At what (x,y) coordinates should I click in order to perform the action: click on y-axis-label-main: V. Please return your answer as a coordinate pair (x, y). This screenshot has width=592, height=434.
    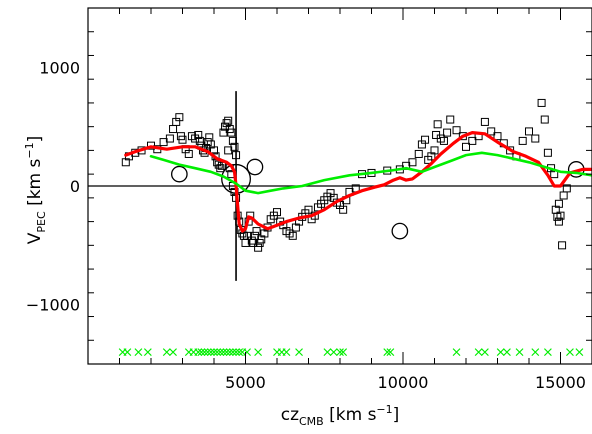
    Looking at the image, I should click on (35, 238).